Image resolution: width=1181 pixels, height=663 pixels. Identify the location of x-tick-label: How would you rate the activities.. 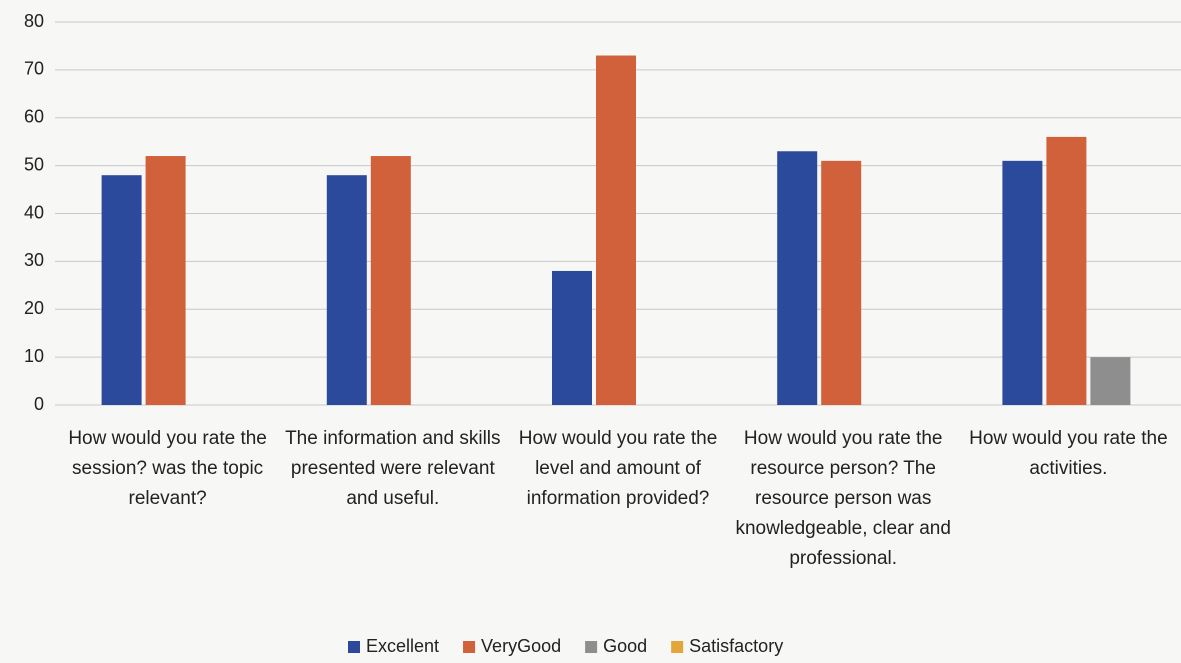
(1068, 453).